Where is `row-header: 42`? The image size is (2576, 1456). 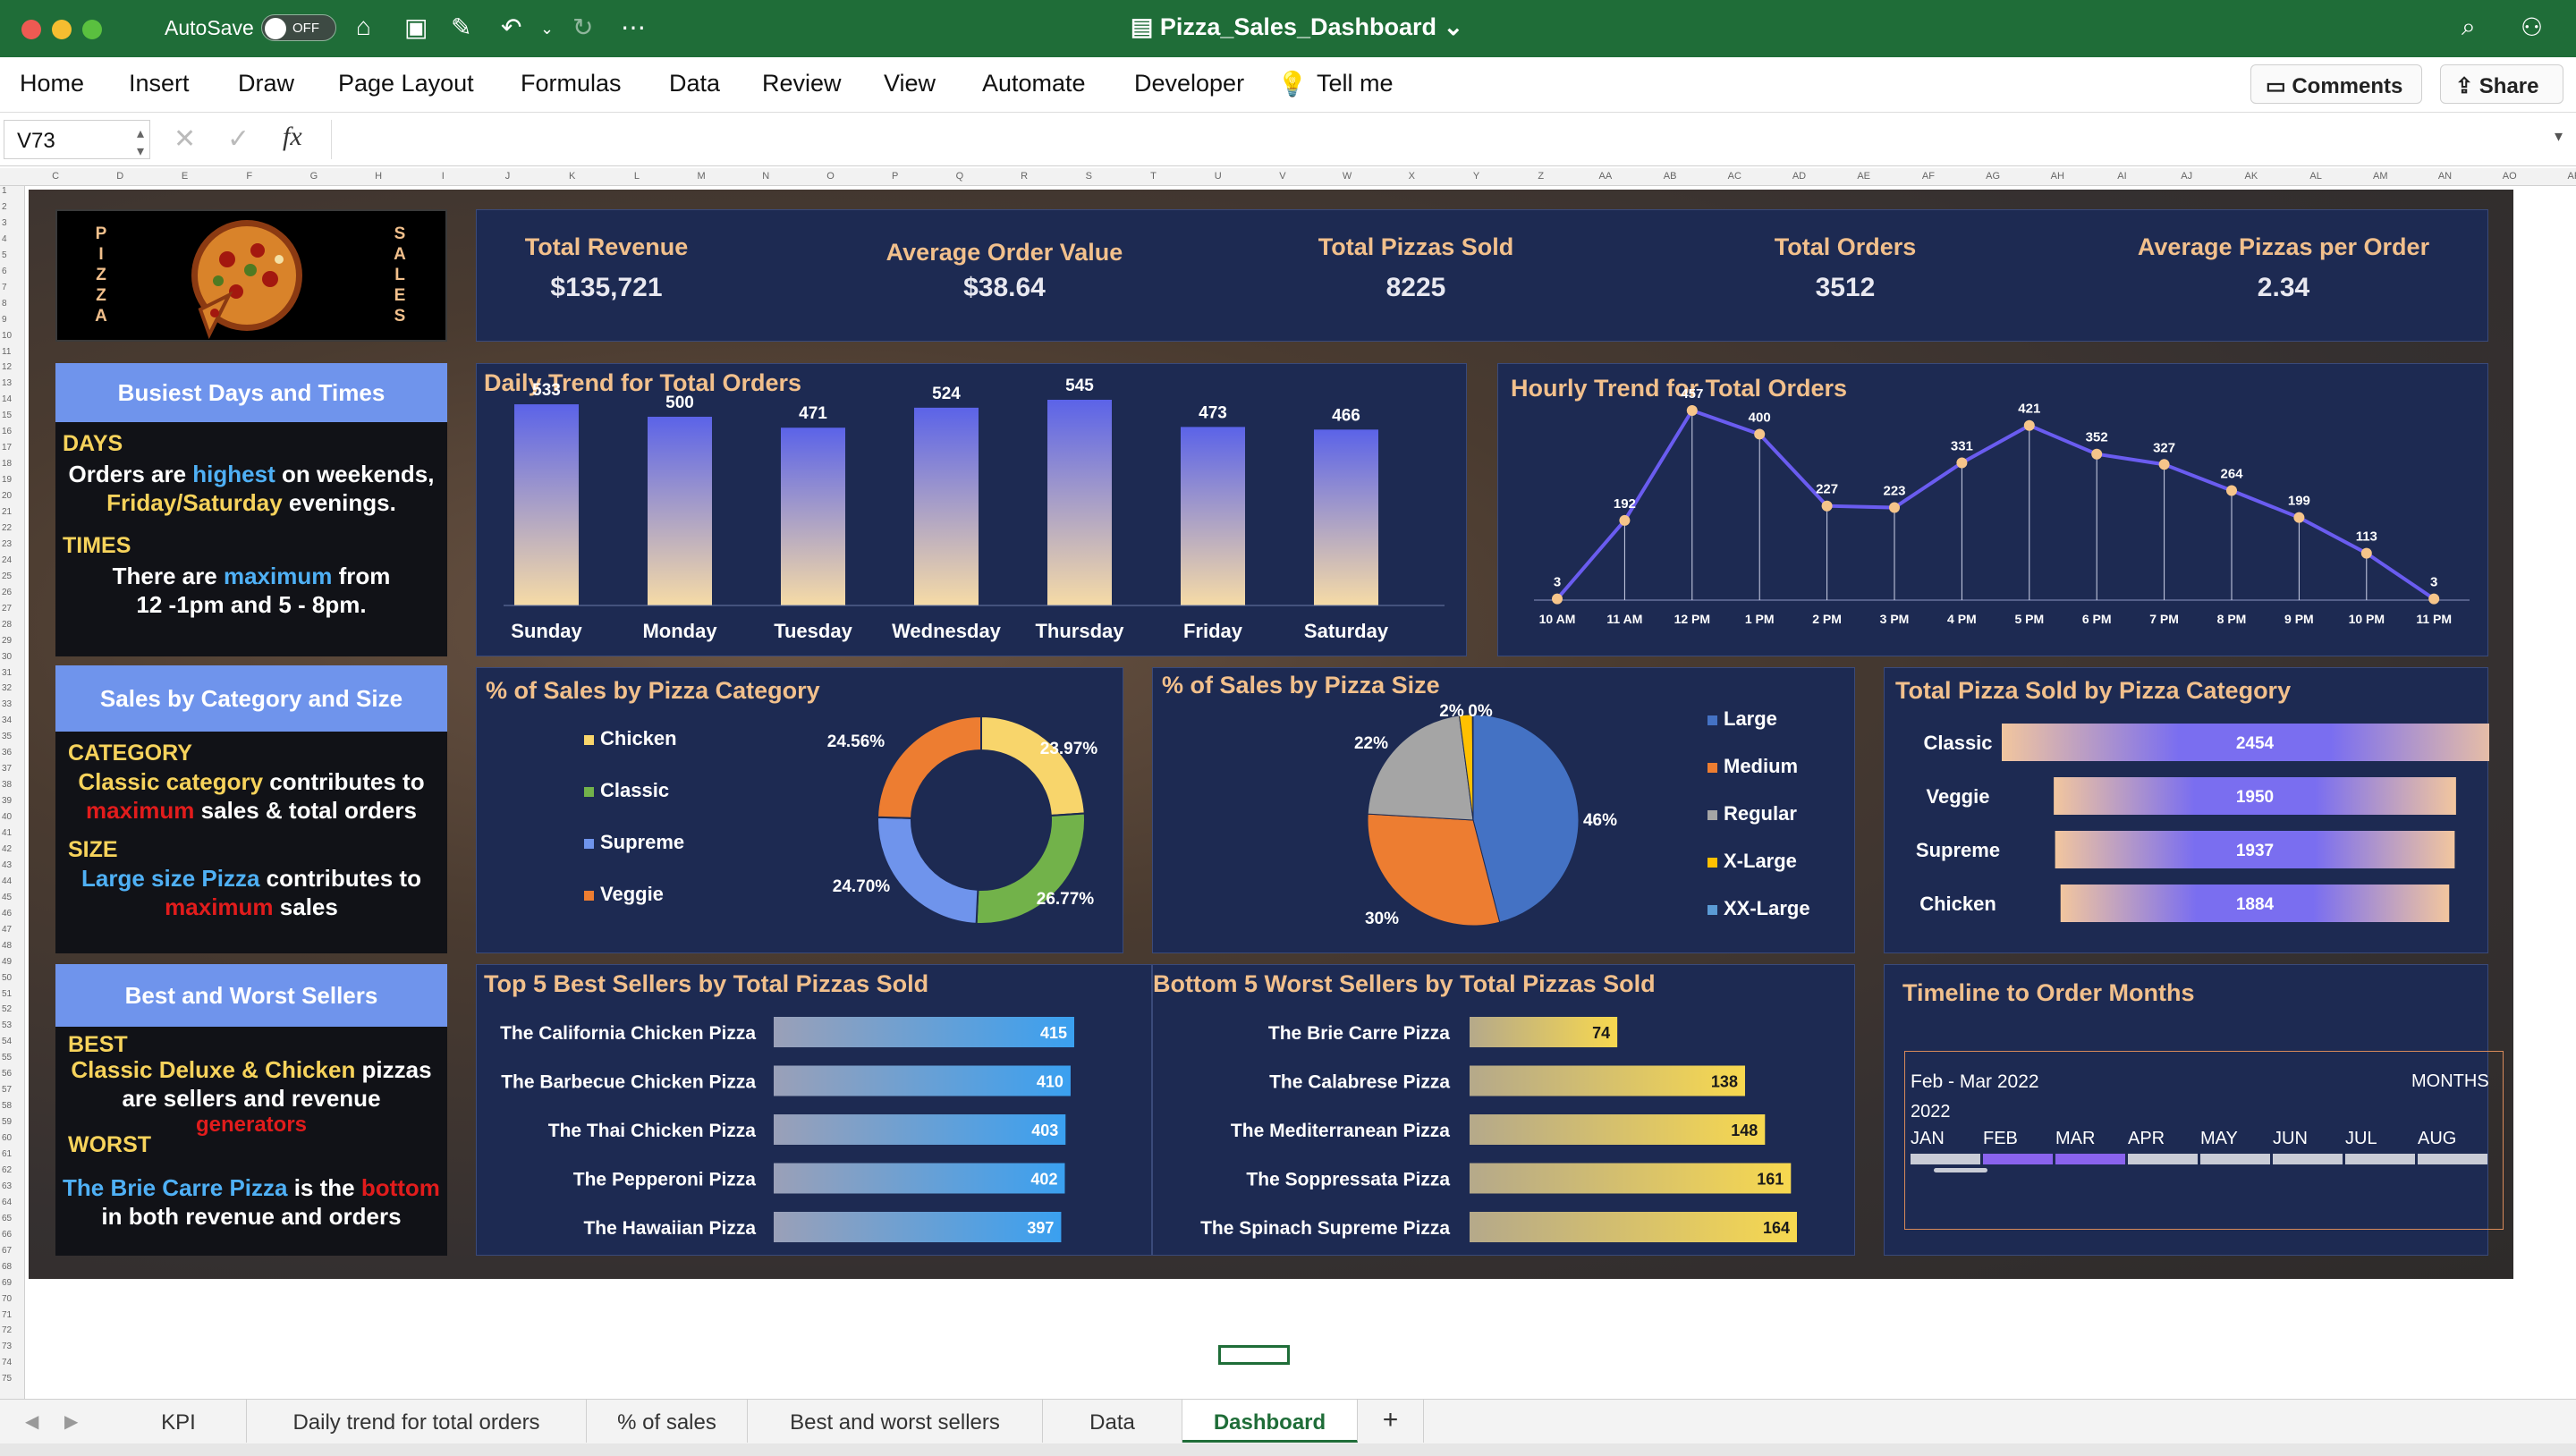 row-header: 42 is located at coordinates (7, 848).